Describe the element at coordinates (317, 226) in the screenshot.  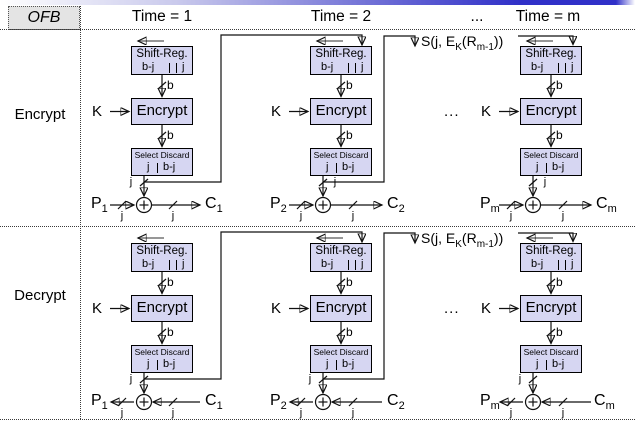
I see `row-divider` at that location.